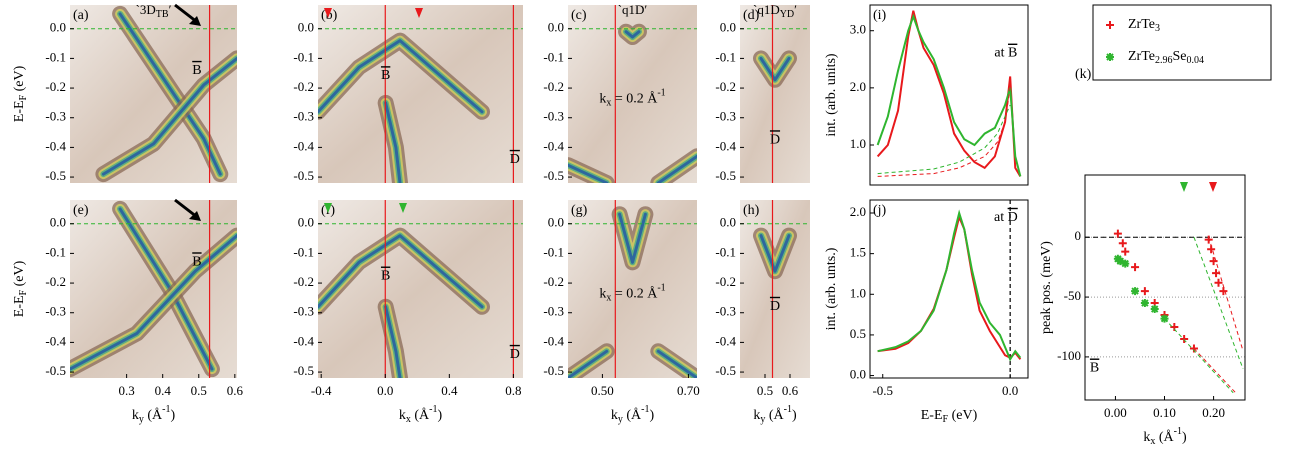 The width and height of the screenshot is (1300, 450). What do you see at coordinates (882, 390) in the screenshot?
I see `x-tick-label: -0.5` at bounding box center [882, 390].